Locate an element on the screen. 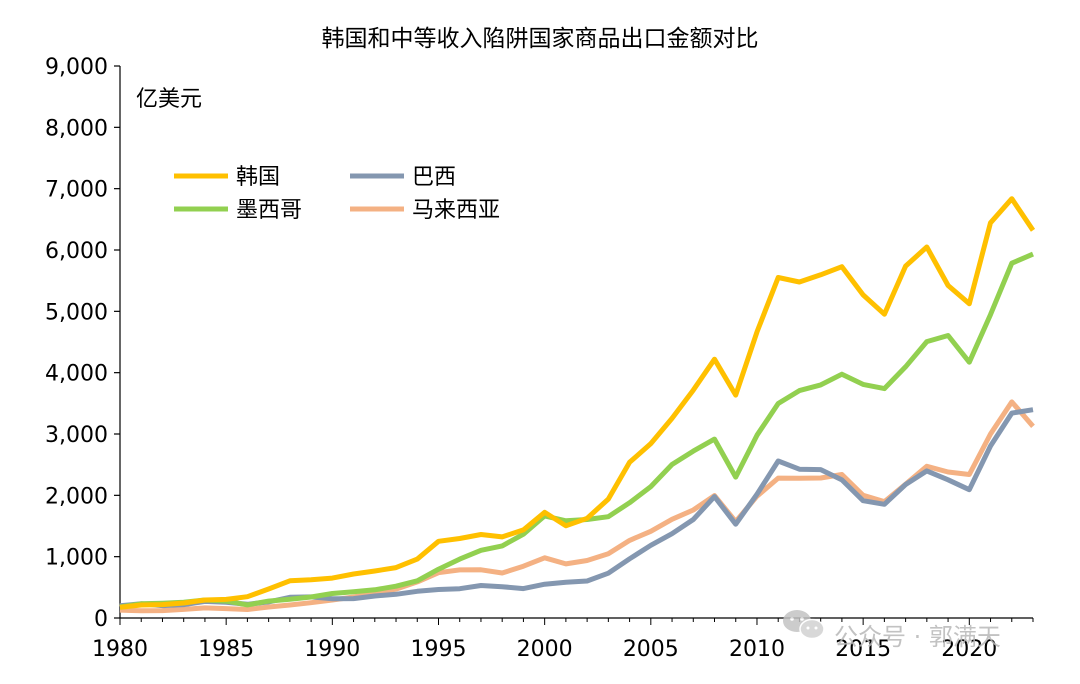  legend-label: 墨西哥 is located at coordinates (269, 210).